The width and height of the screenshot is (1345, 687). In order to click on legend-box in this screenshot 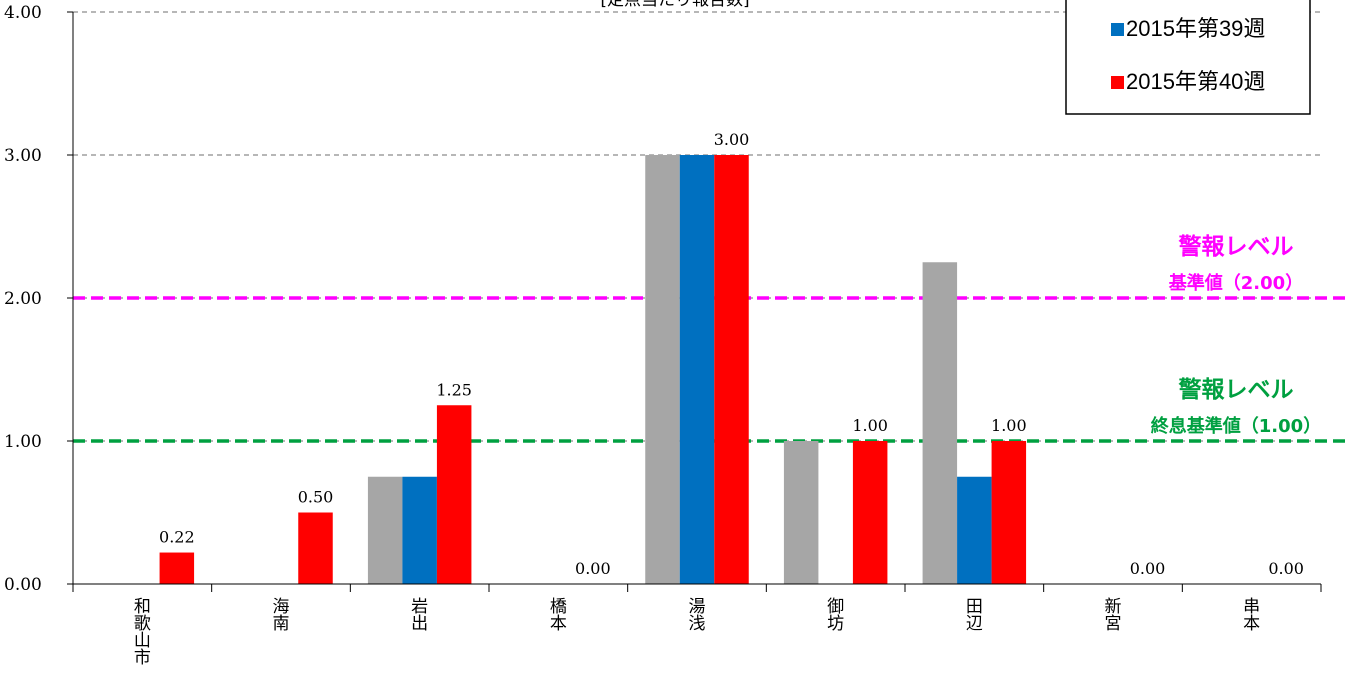, I will do `click(1188, 57)`.